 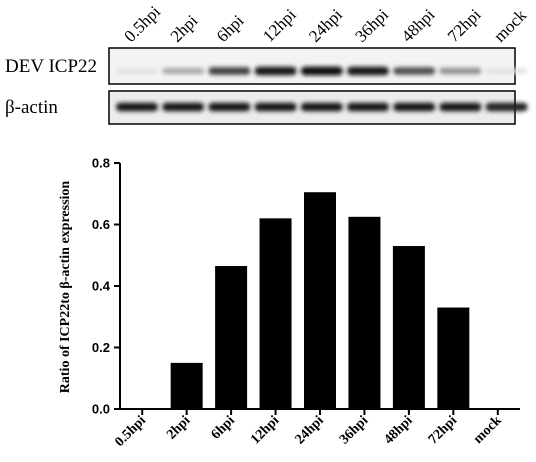 What do you see at coordinates (101, 347) in the screenshot?
I see `y-tick-label: 0.2` at bounding box center [101, 347].